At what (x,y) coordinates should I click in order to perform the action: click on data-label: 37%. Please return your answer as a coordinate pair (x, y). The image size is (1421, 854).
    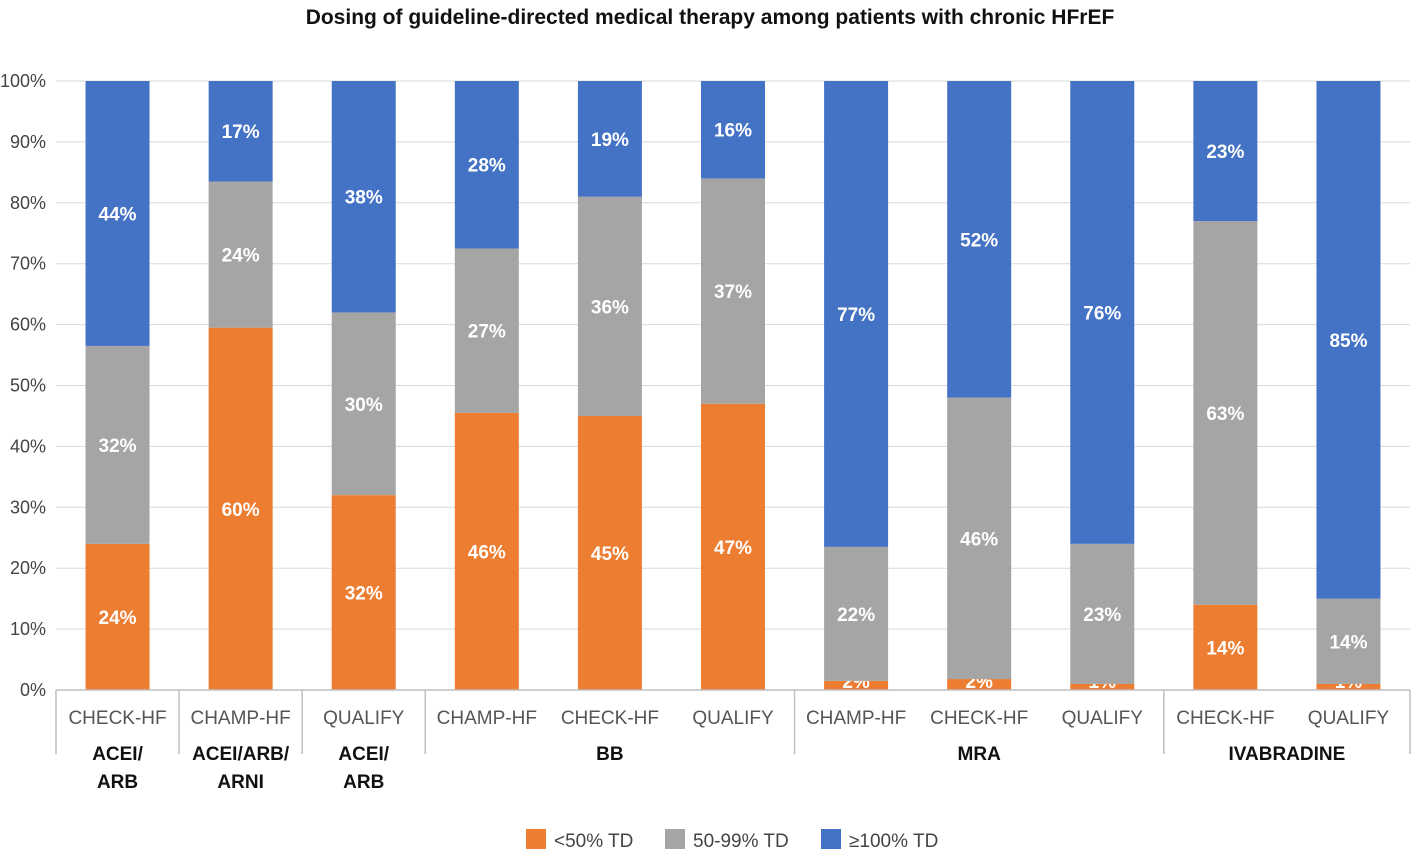
    Looking at the image, I should click on (733, 292).